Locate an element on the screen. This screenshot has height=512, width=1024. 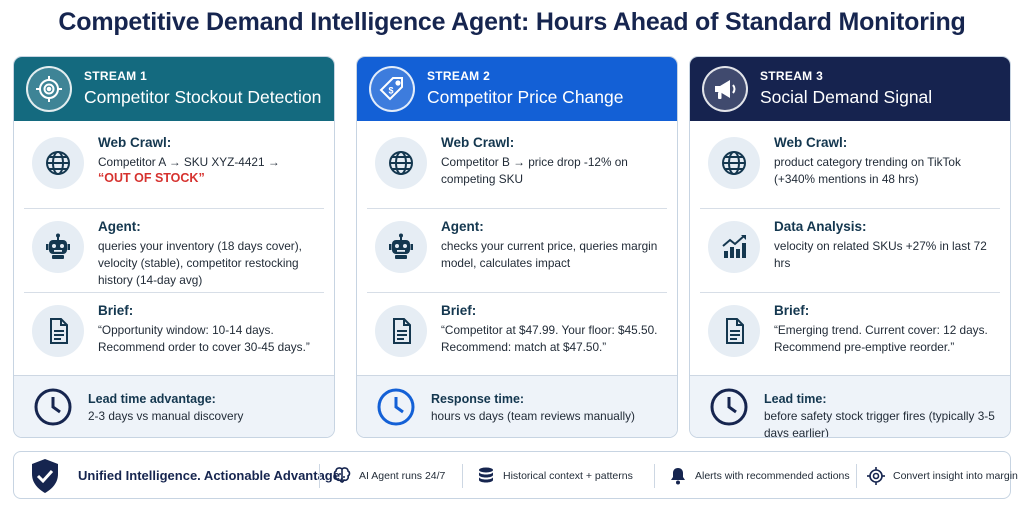
out-of-stock-alert: “OUT OF STOCK” is located at coordinates (151, 178).